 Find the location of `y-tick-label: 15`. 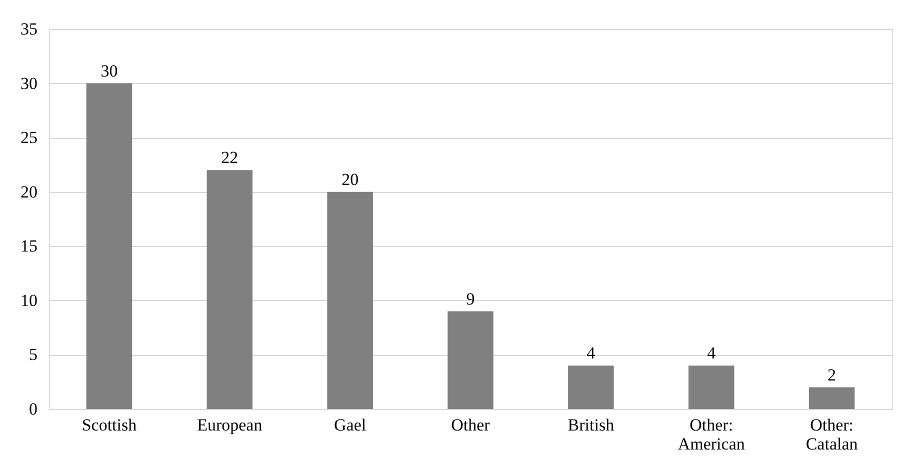

y-tick-label: 15 is located at coordinates (29, 246).